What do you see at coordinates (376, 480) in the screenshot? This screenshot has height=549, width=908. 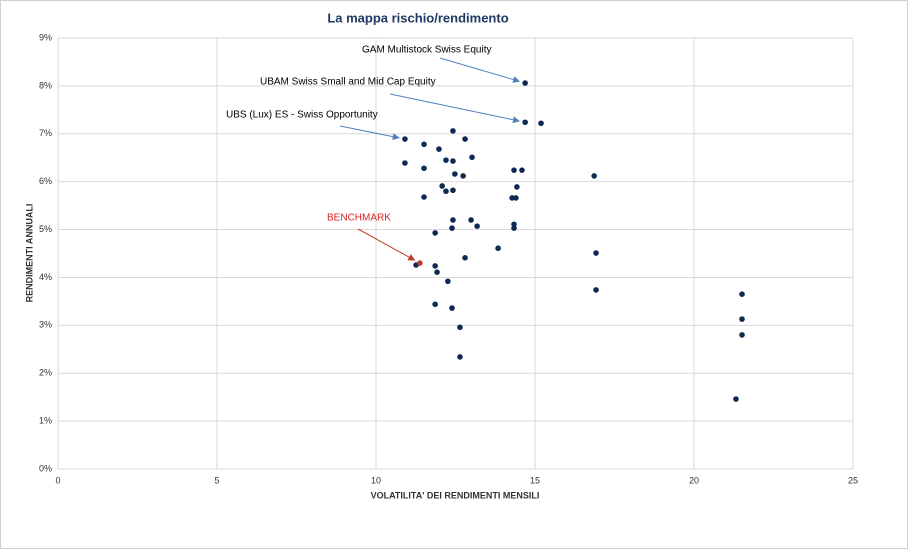 I see `x-tick-label: 10` at bounding box center [376, 480].